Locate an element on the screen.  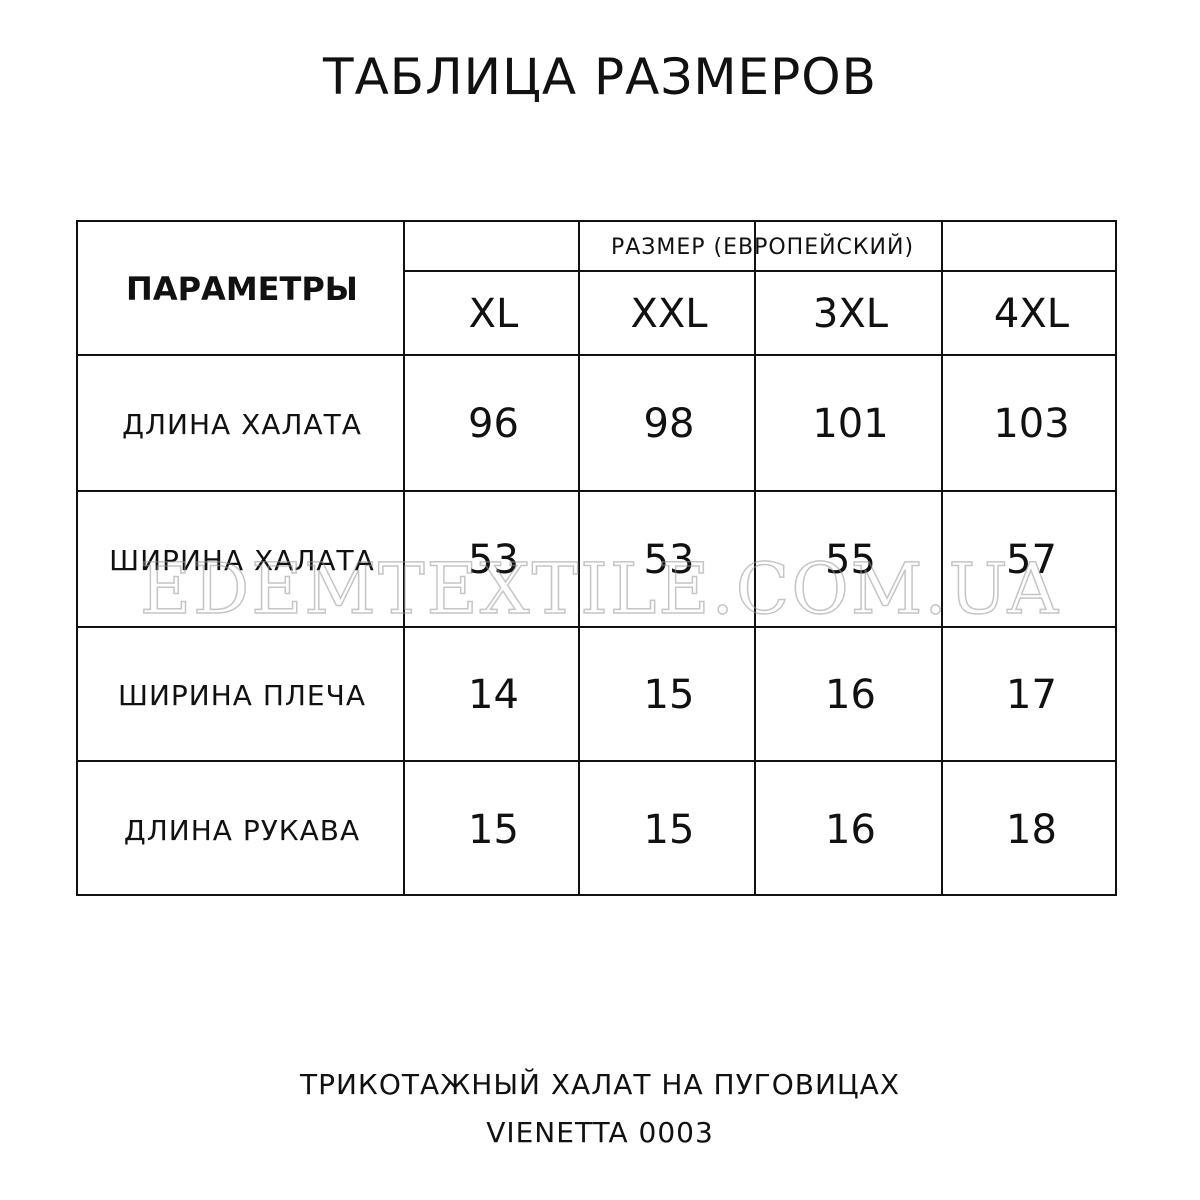
product-model: VIENETTA 0003 is located at coordinates (600, 1132).